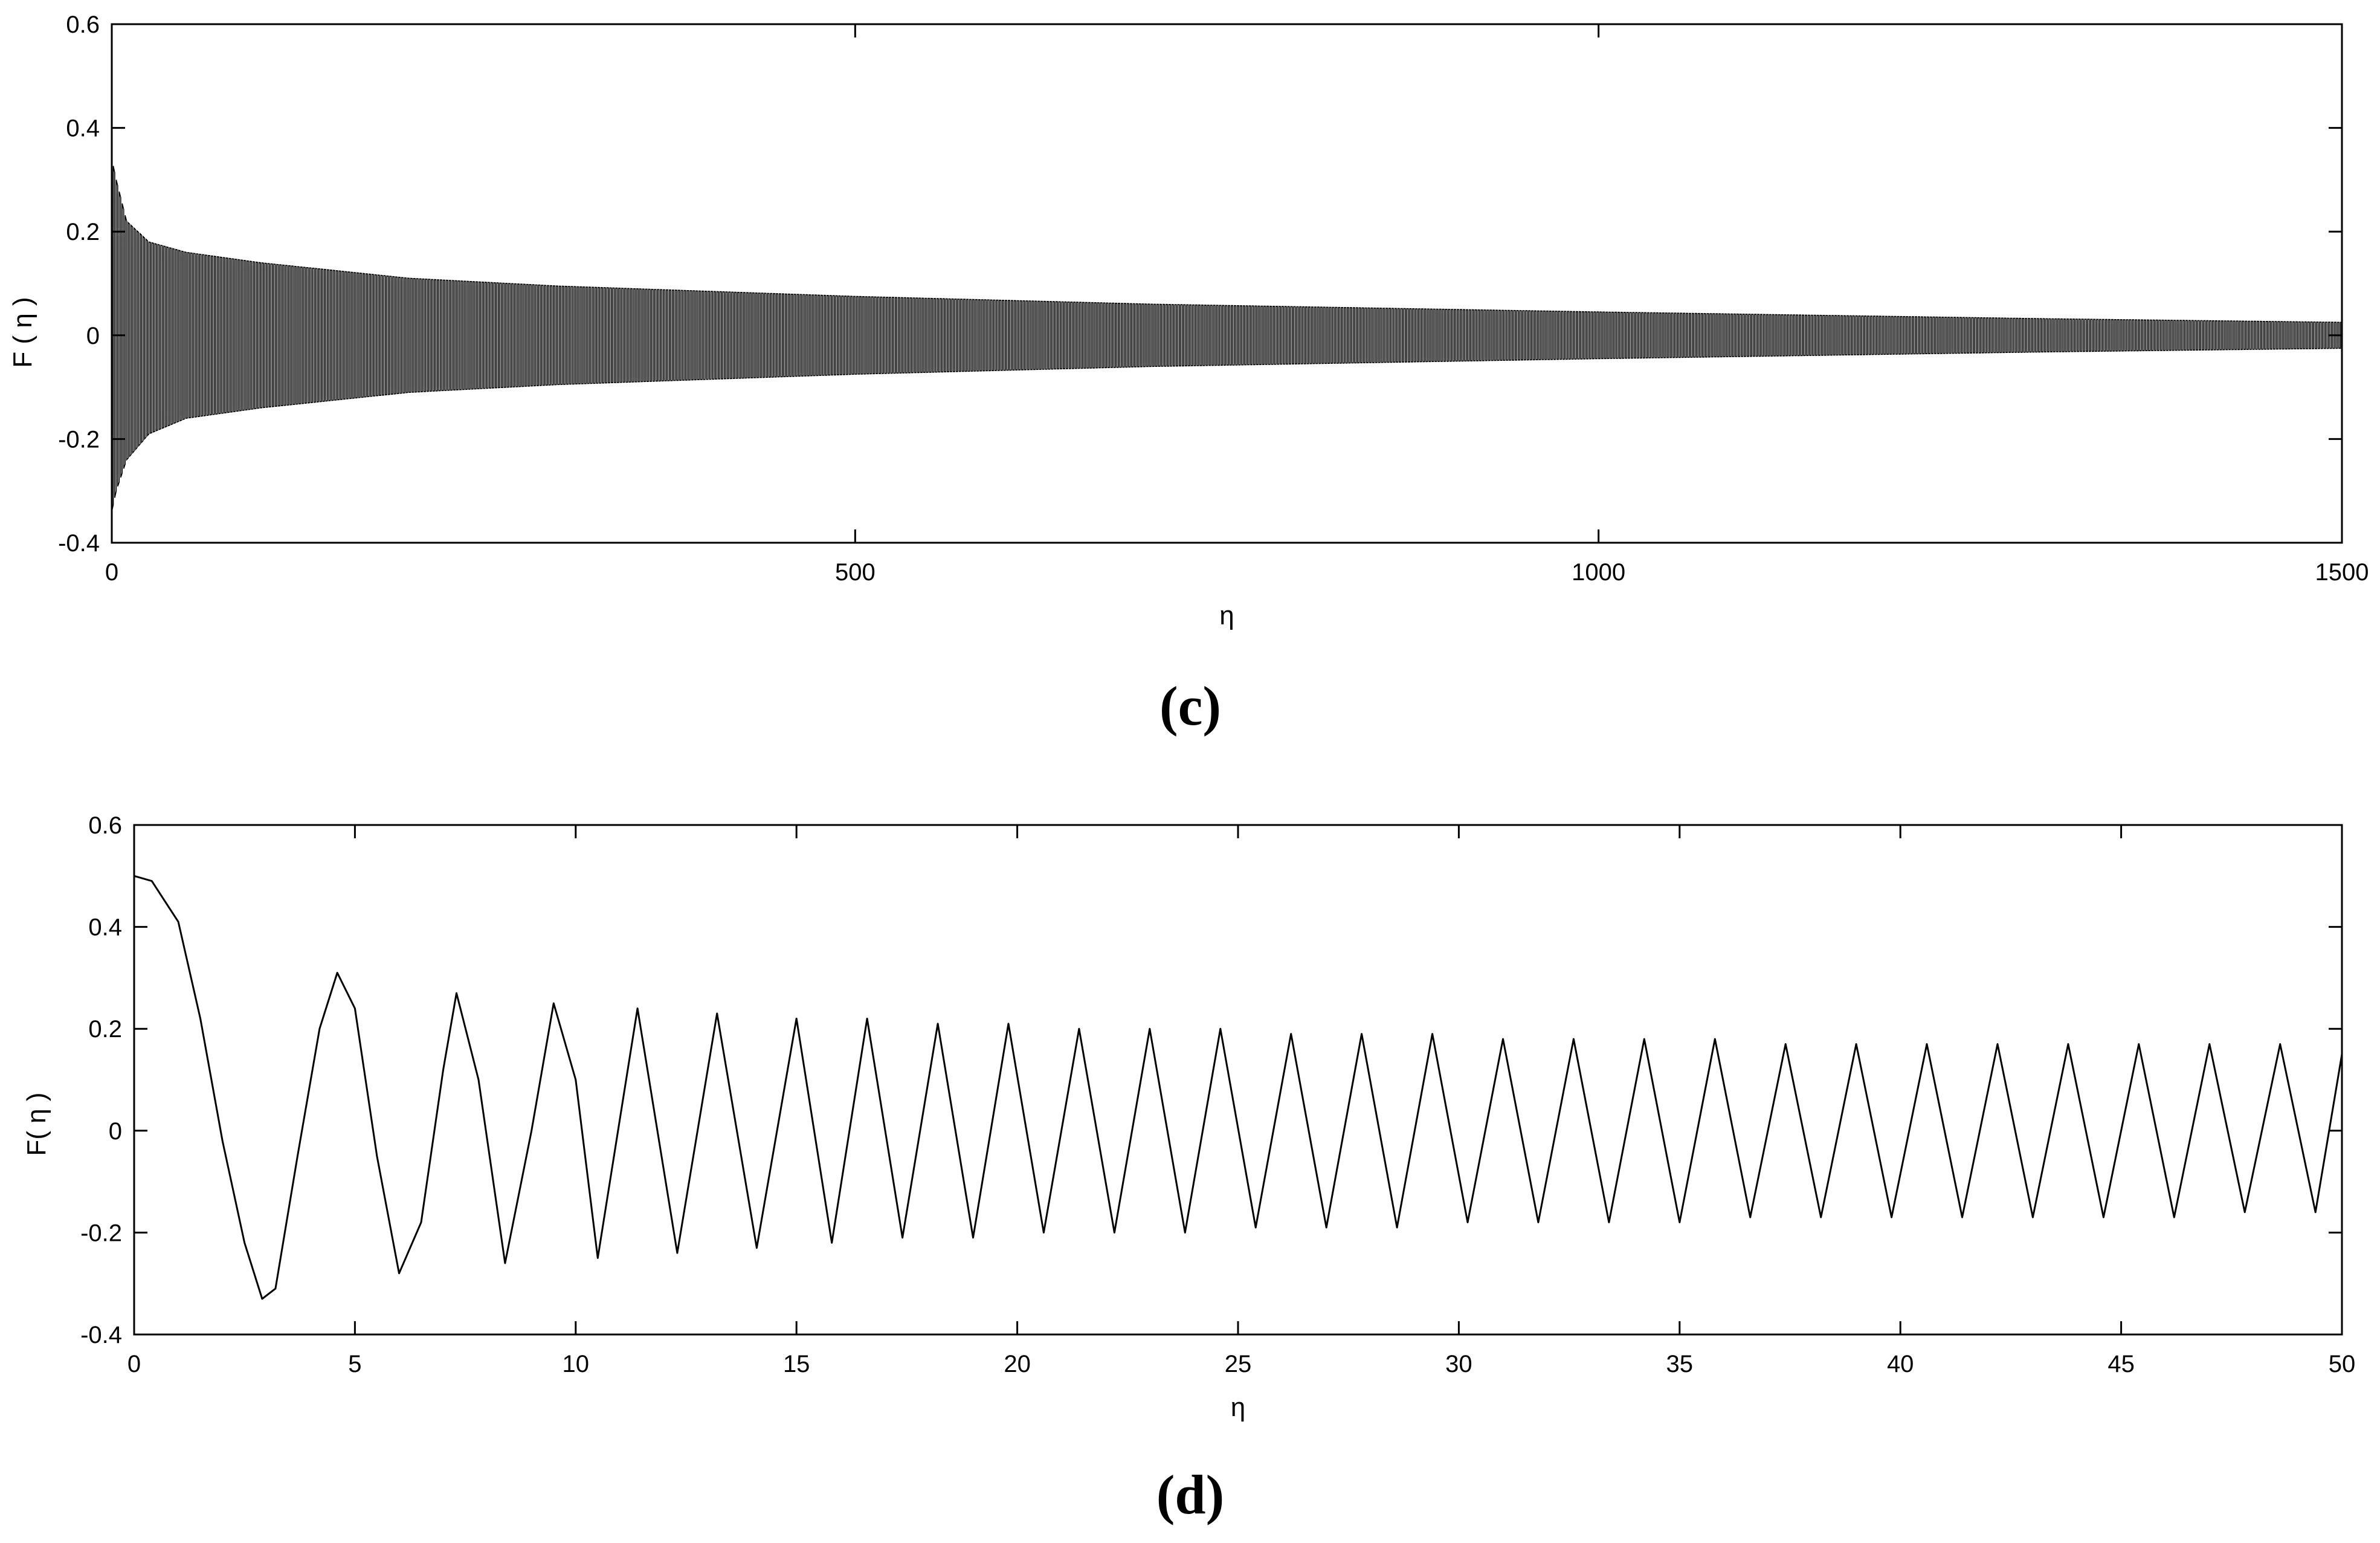 Image resolution: width=2380 pixels, height=1543 pixels. I want to click on x-tick-label: 1000, so click(1598, 572).